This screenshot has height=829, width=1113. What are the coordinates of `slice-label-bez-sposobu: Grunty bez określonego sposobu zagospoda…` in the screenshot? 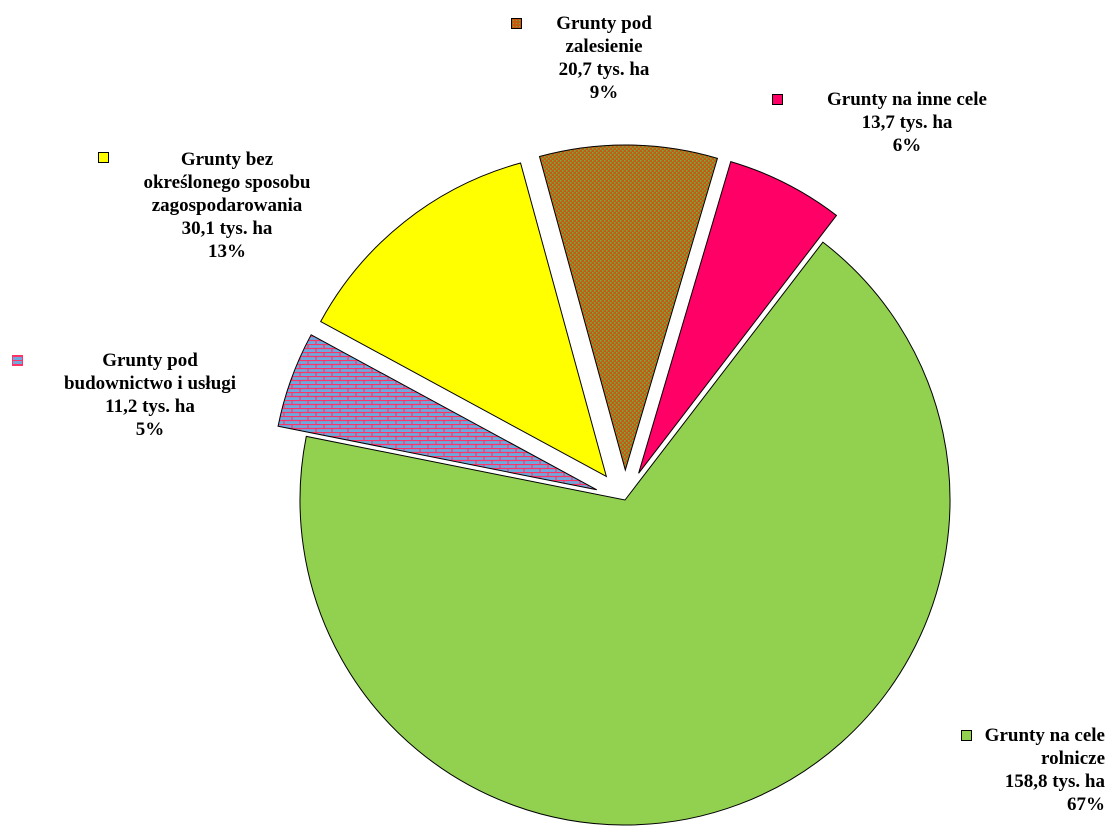 It's located at (220, 205).